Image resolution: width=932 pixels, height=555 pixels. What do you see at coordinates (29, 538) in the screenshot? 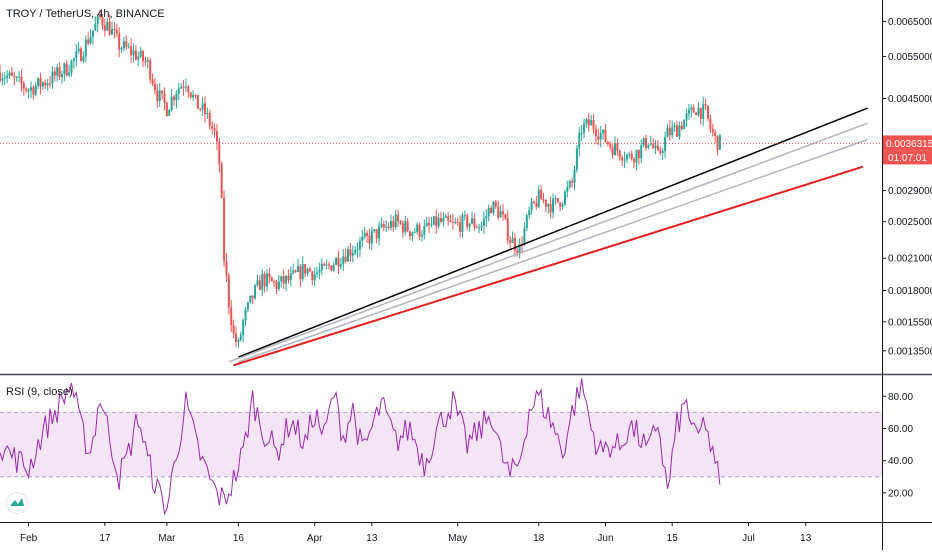
I see `time-axis-label: Feb` at bounding box center [29, 538].